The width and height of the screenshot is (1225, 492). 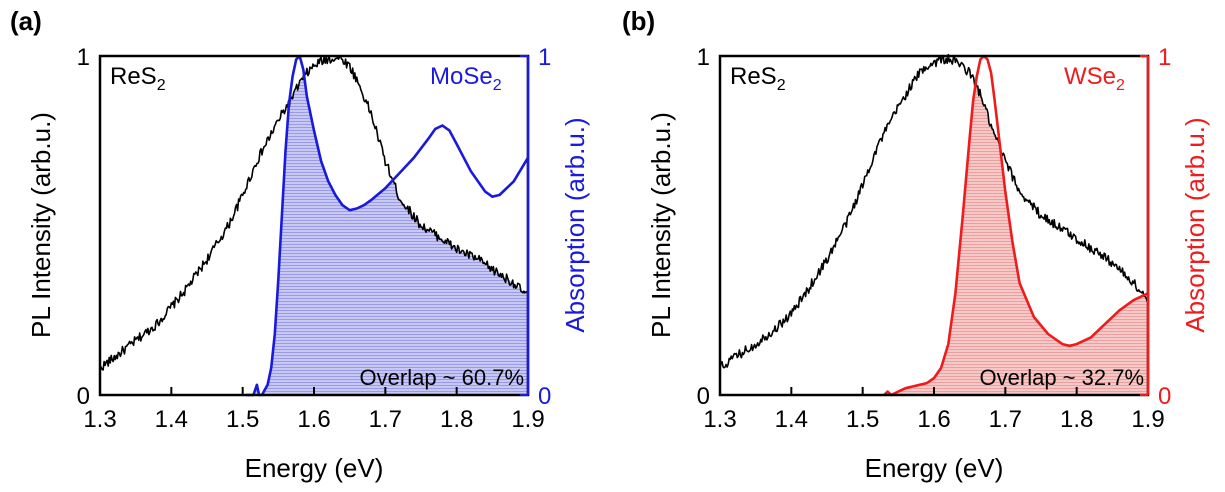 I want to click on panel-label: (a), so click(x=26, y=21).